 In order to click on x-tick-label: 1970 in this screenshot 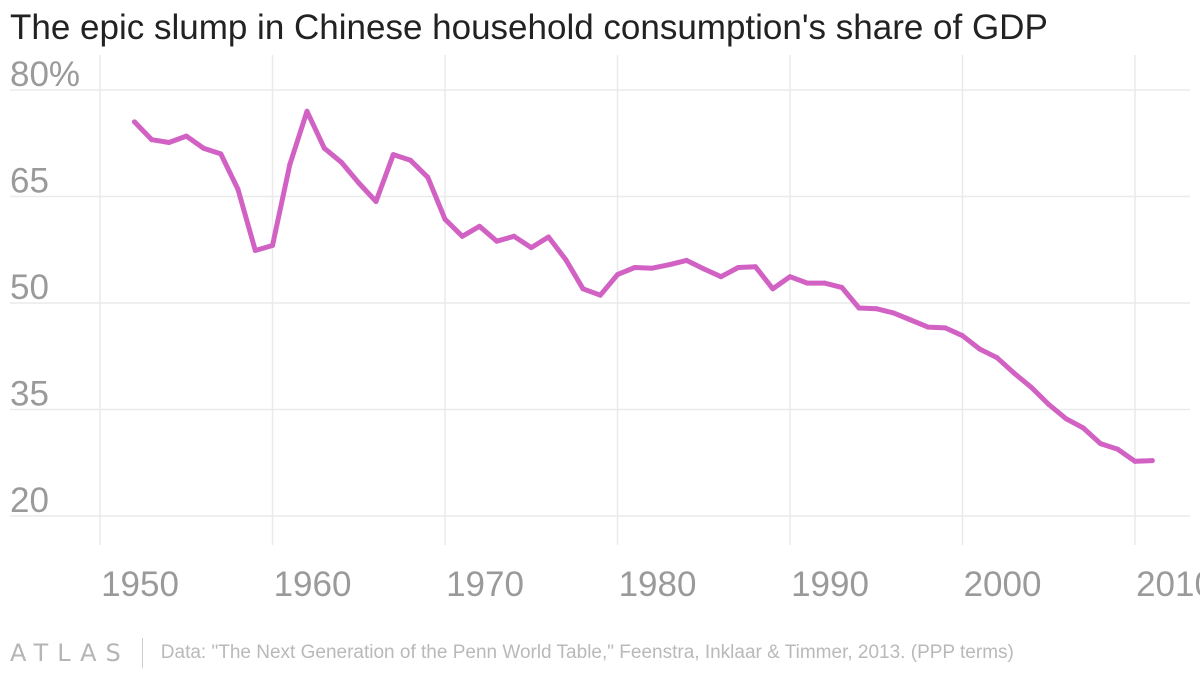, I will do `click(485, 584)`.